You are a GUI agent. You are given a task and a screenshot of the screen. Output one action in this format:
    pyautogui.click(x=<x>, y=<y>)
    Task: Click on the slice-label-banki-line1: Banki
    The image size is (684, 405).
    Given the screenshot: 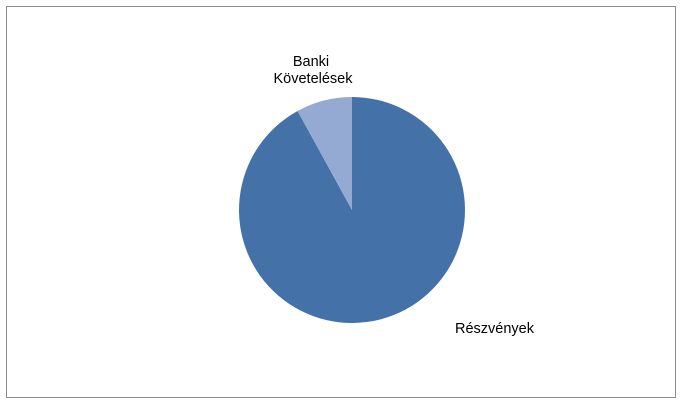 What is the action you would take?
    pyautogui.click(x=311, y=62)
    